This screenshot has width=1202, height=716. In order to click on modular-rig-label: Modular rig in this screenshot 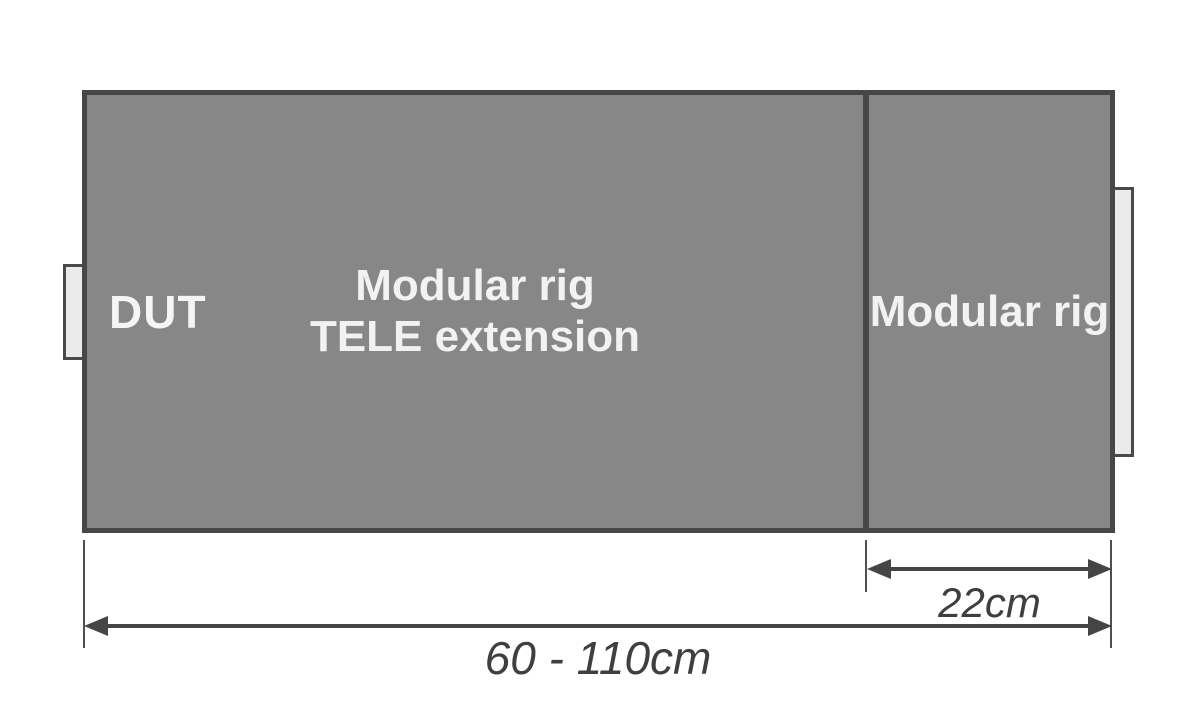, I will do `click(989, 311)`.